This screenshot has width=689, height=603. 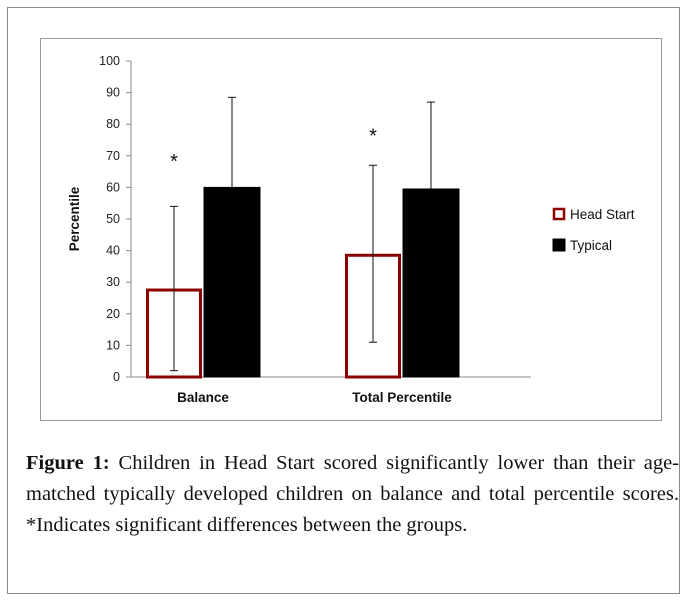 I want to click on legend-swatch-head-start, so click(x=559, y=214).